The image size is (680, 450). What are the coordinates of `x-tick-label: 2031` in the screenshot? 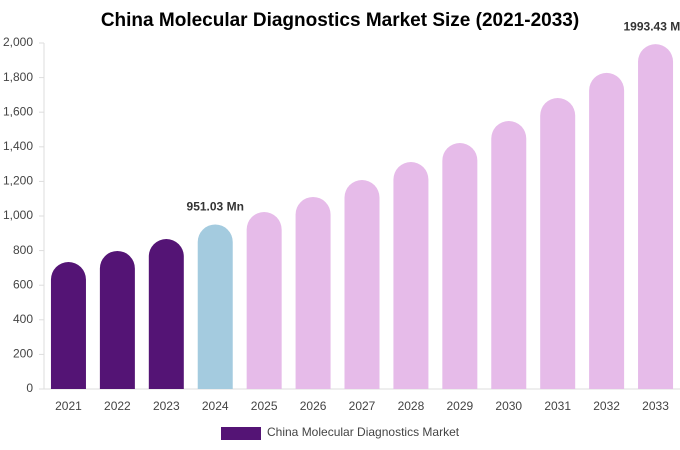 It's located at (557, 406).